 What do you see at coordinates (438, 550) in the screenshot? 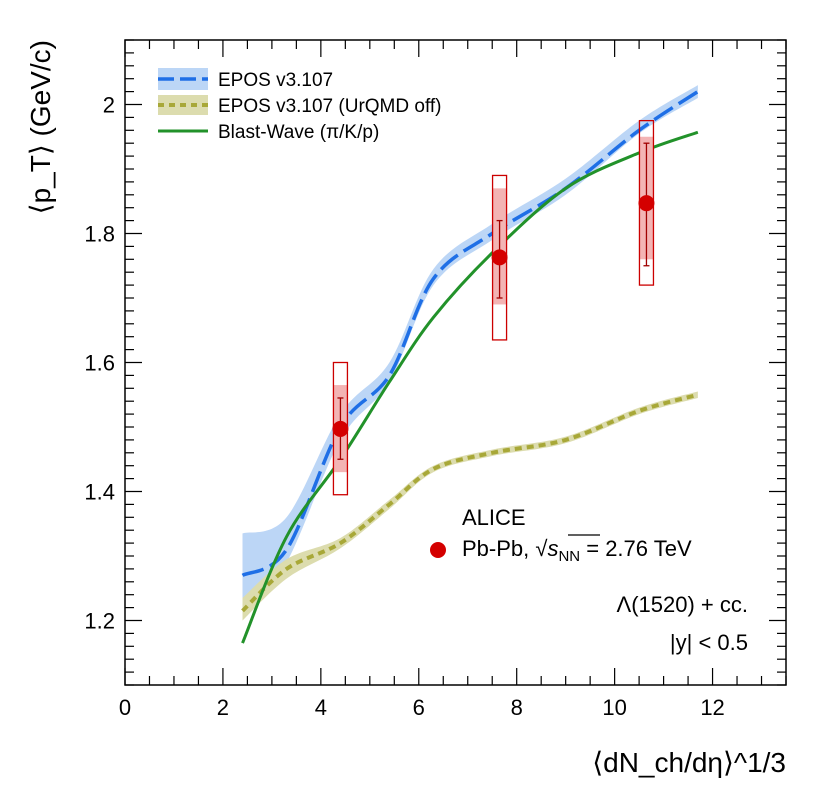
I see `annotation-data-marker` at bounding box center [438, 550].